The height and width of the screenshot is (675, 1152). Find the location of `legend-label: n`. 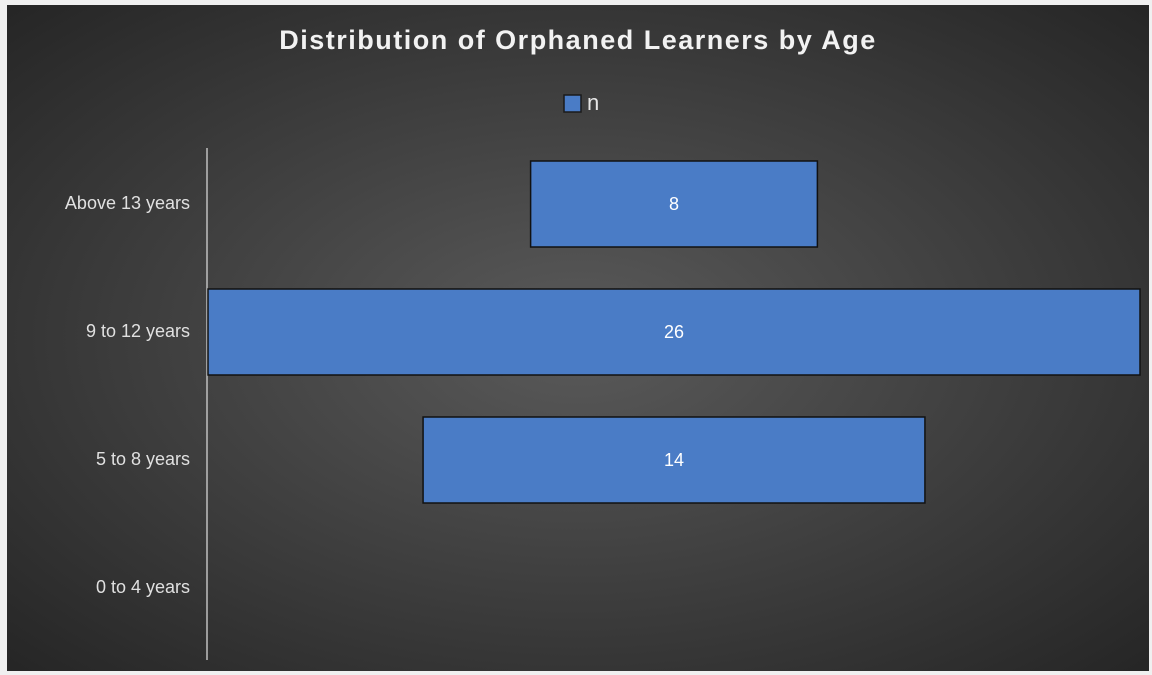

legend-label: n is located at coordinates (593, 102).